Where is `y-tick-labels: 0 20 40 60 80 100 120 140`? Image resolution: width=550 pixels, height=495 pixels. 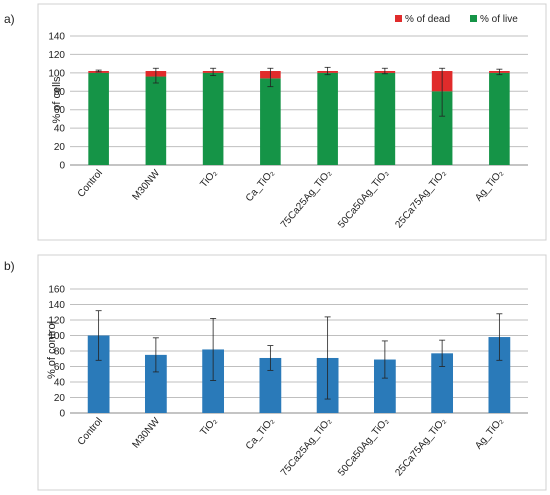 y-tick-labels: 0 20 40 60 80 100 120 140 is located at coordinates (56, 102).